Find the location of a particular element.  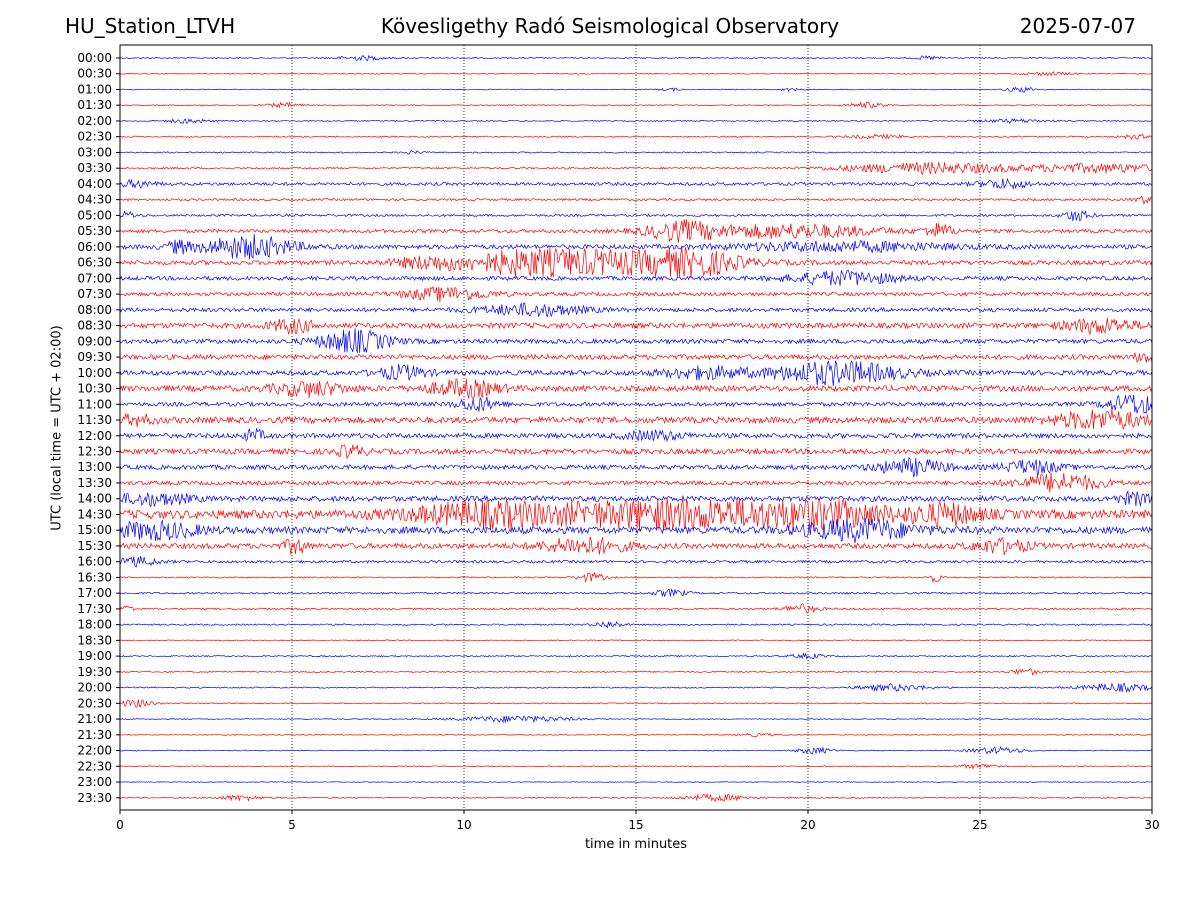

y-axis-label: UTC (local time = UTC + 02:00) is located at coordinates (57, 428).